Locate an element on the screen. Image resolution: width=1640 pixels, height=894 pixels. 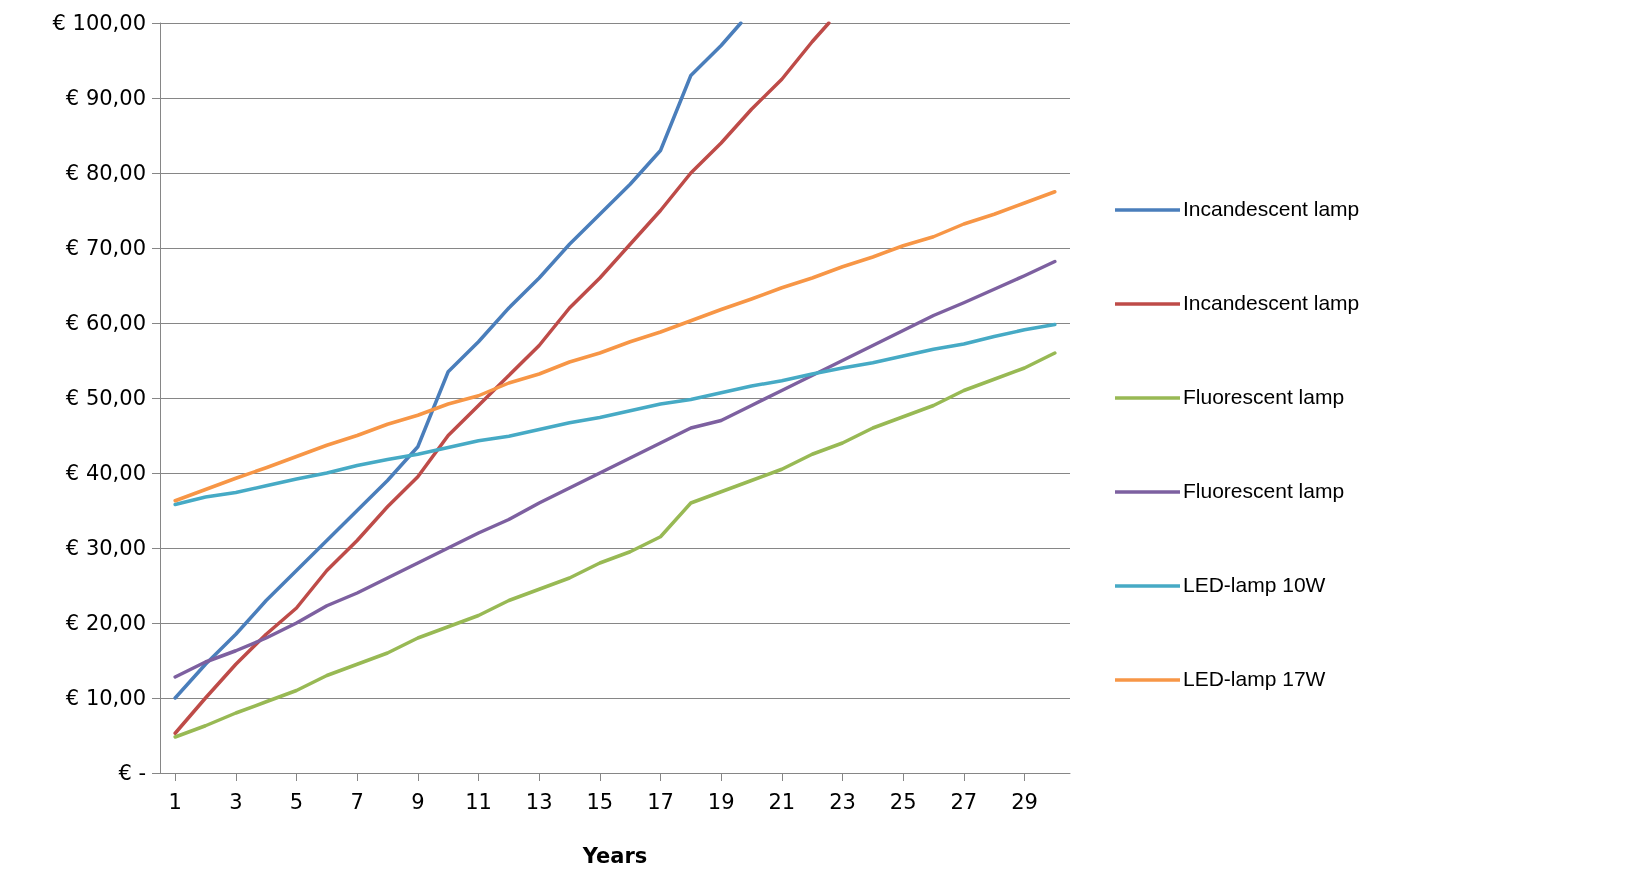
y-tick-label: € 20,00 is located at coordinates (105, 623).